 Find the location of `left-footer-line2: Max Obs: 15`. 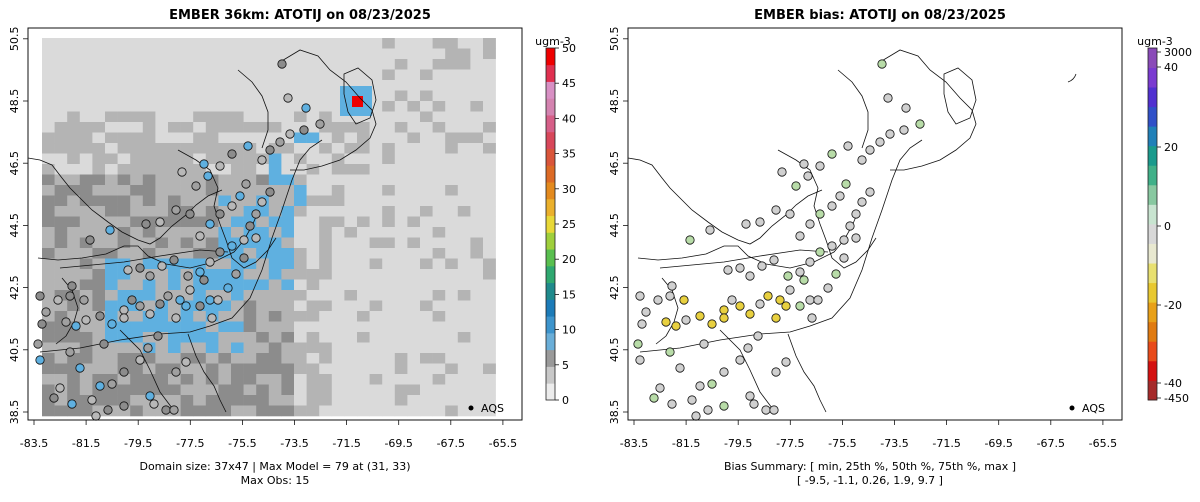

left-footer-line2: Max Obs: 15 is located at coordinates (275, 480).